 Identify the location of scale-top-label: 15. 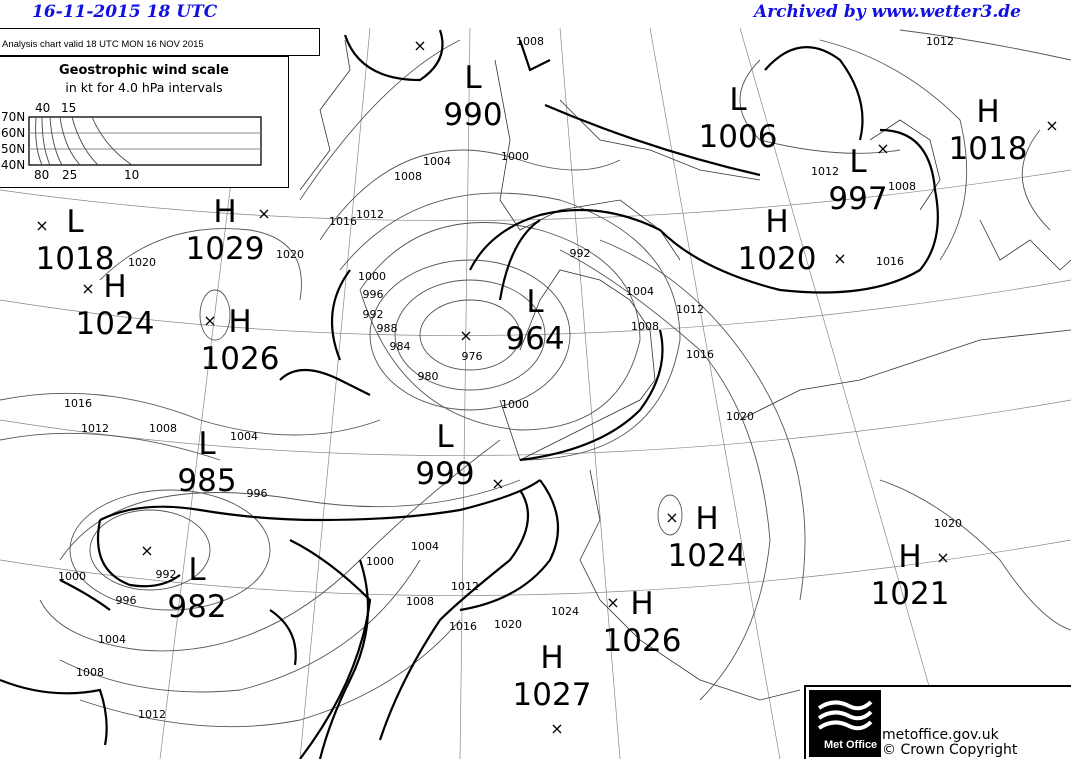
(68, 108).